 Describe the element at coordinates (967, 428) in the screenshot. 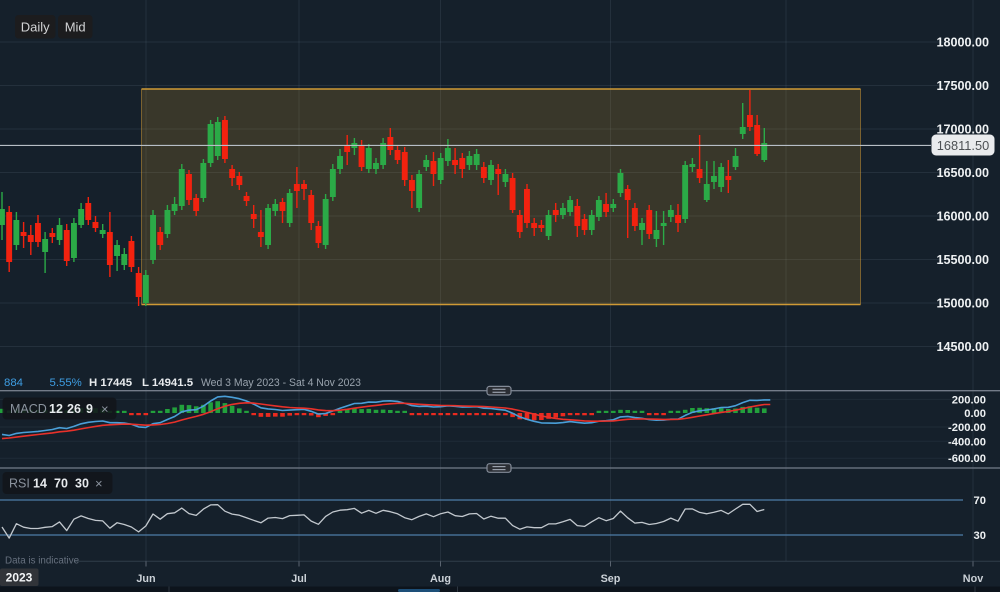

I see `svg-text: -200.00` at that location.